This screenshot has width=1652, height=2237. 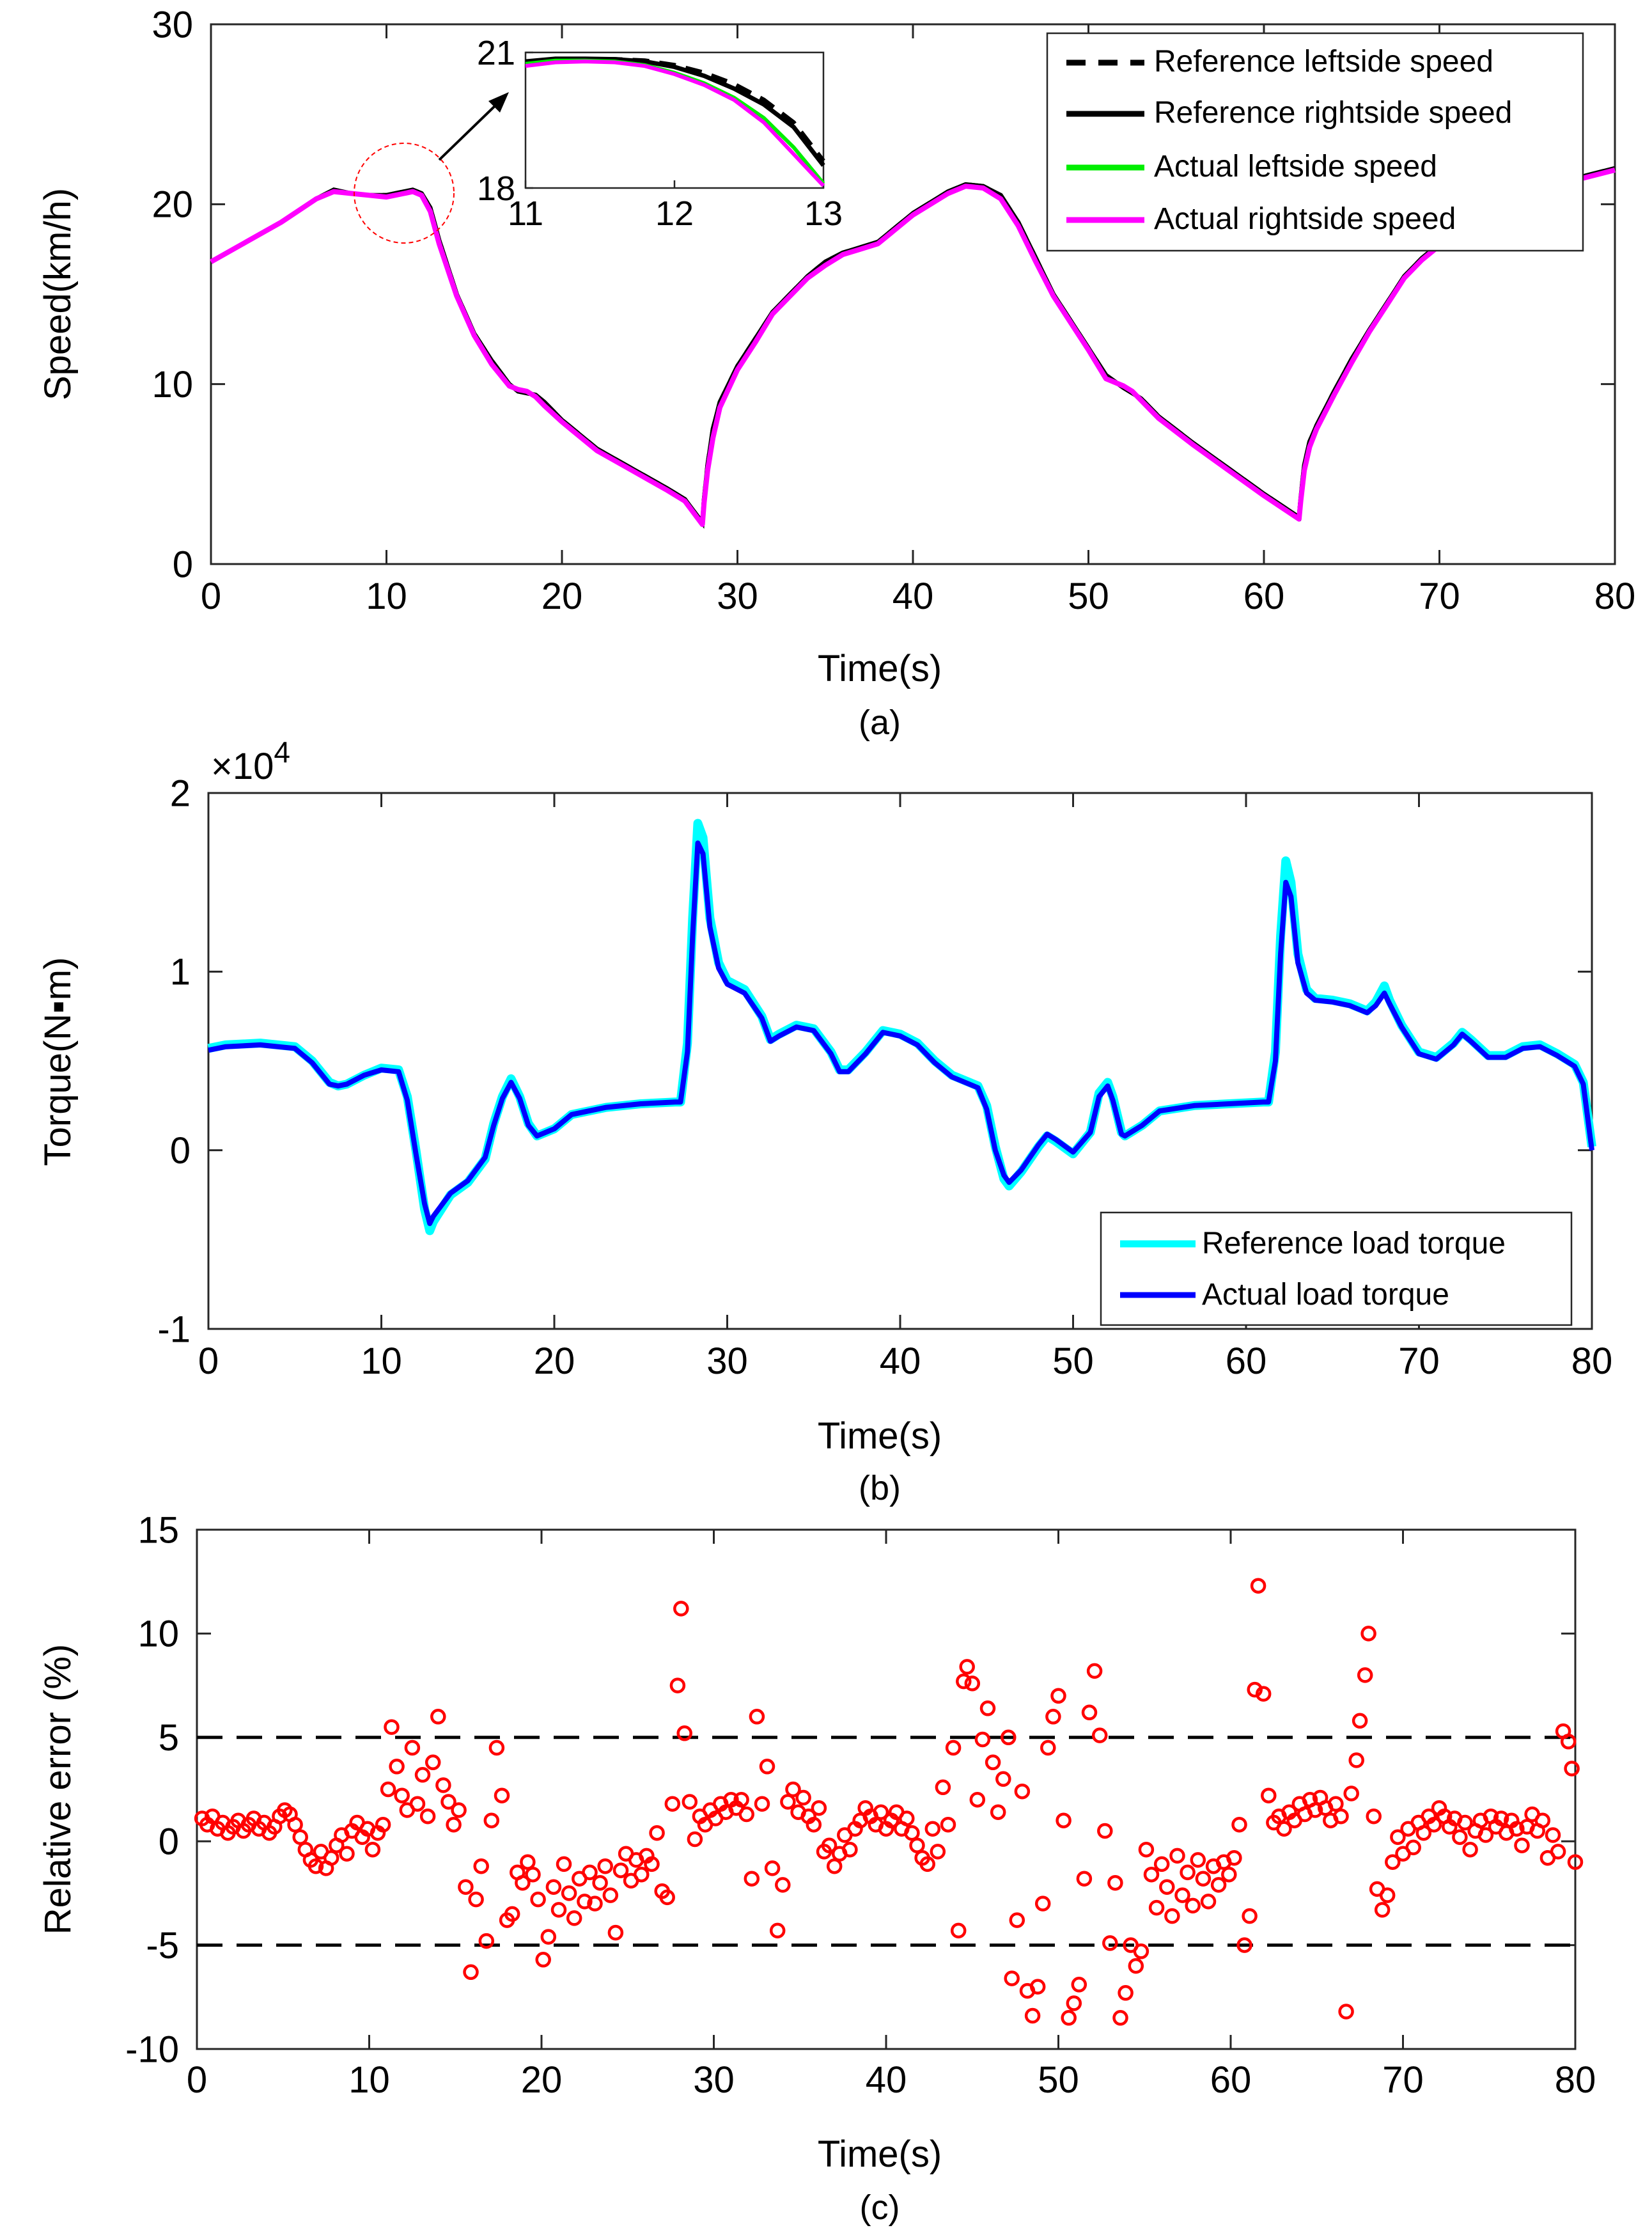 What do you see at coordinates (469, 131) in the screenshot?
I see `zoom-arrow` at bounding box center [469, 131].